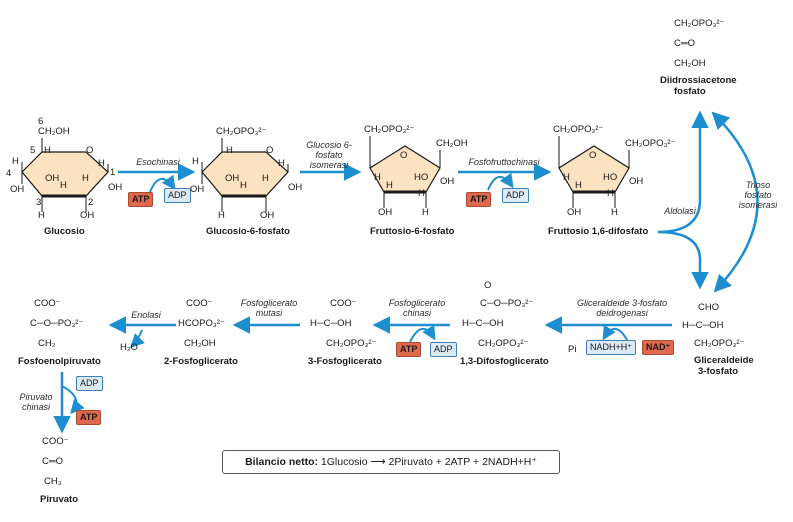 Image resolution: width=793 pixels, height=522 pixels. What do you see at coordinates (421, 193) in the screenshot?
I see `f6p-h-right: H` at bounding box center [421, 193].